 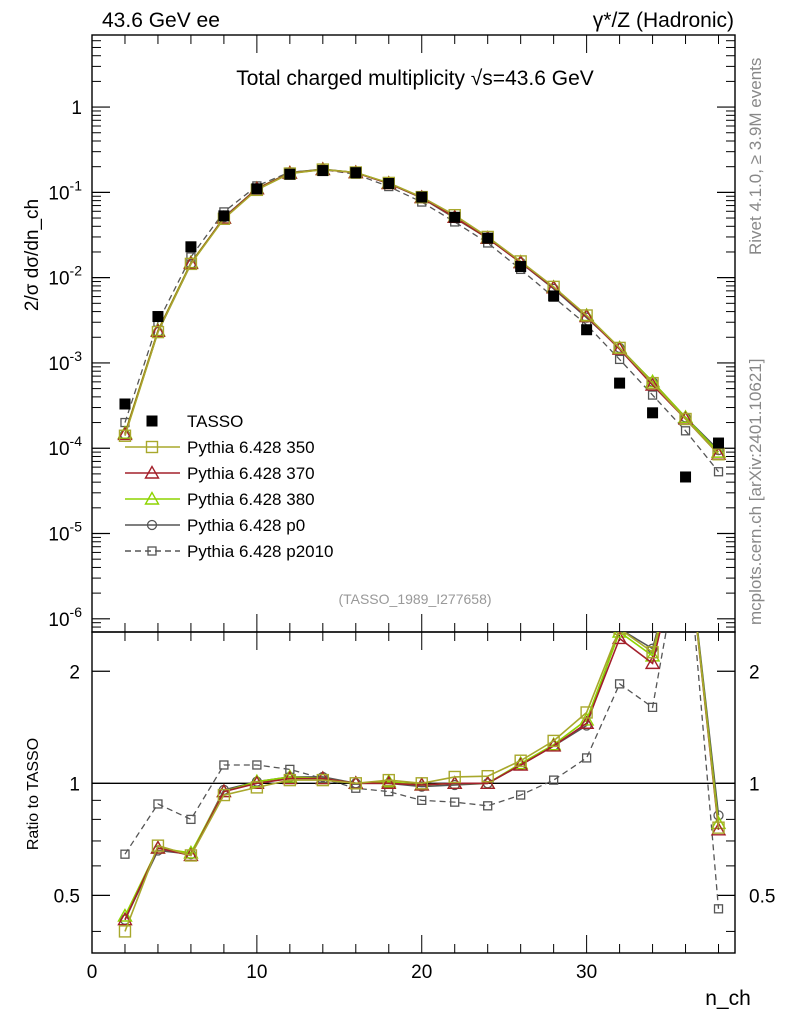 I want to click on ratio-y-tick-label-right: 2, so click(x=754, y=672).